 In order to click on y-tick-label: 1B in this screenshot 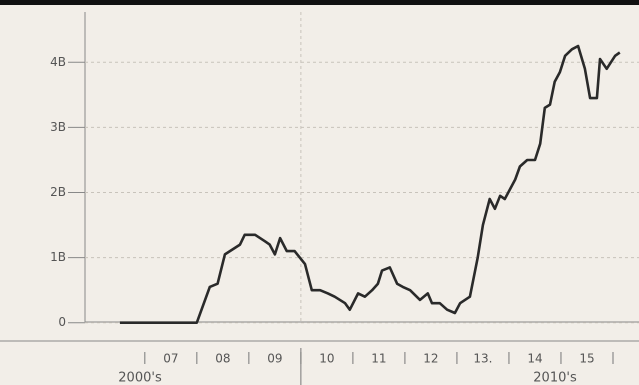, I will do `click(58, 257)`.